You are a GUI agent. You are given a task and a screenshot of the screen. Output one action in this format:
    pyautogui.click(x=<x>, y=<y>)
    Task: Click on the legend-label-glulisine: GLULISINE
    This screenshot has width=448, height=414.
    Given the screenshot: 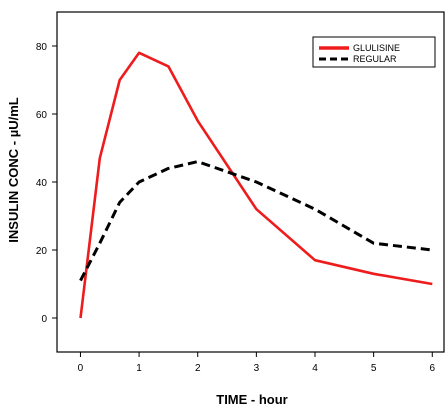 What is the action you would take?
    pyautogui.click(x=376, y=48)
    